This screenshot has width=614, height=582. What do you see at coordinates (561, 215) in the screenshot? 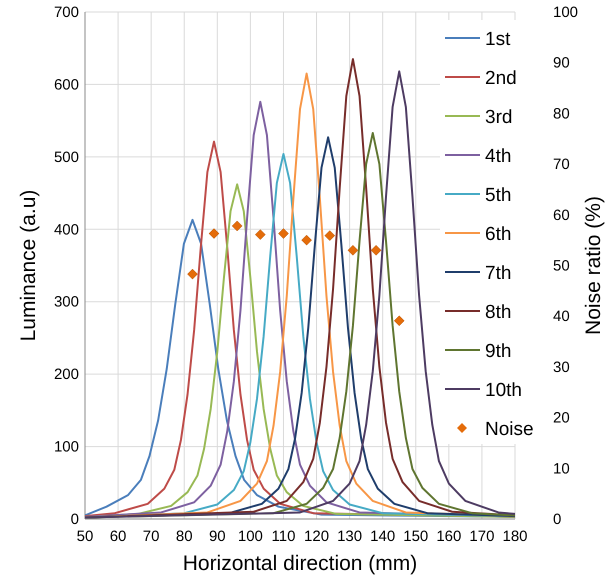
I see `y2-tick-label: 60` at bounding box center [561, 215].